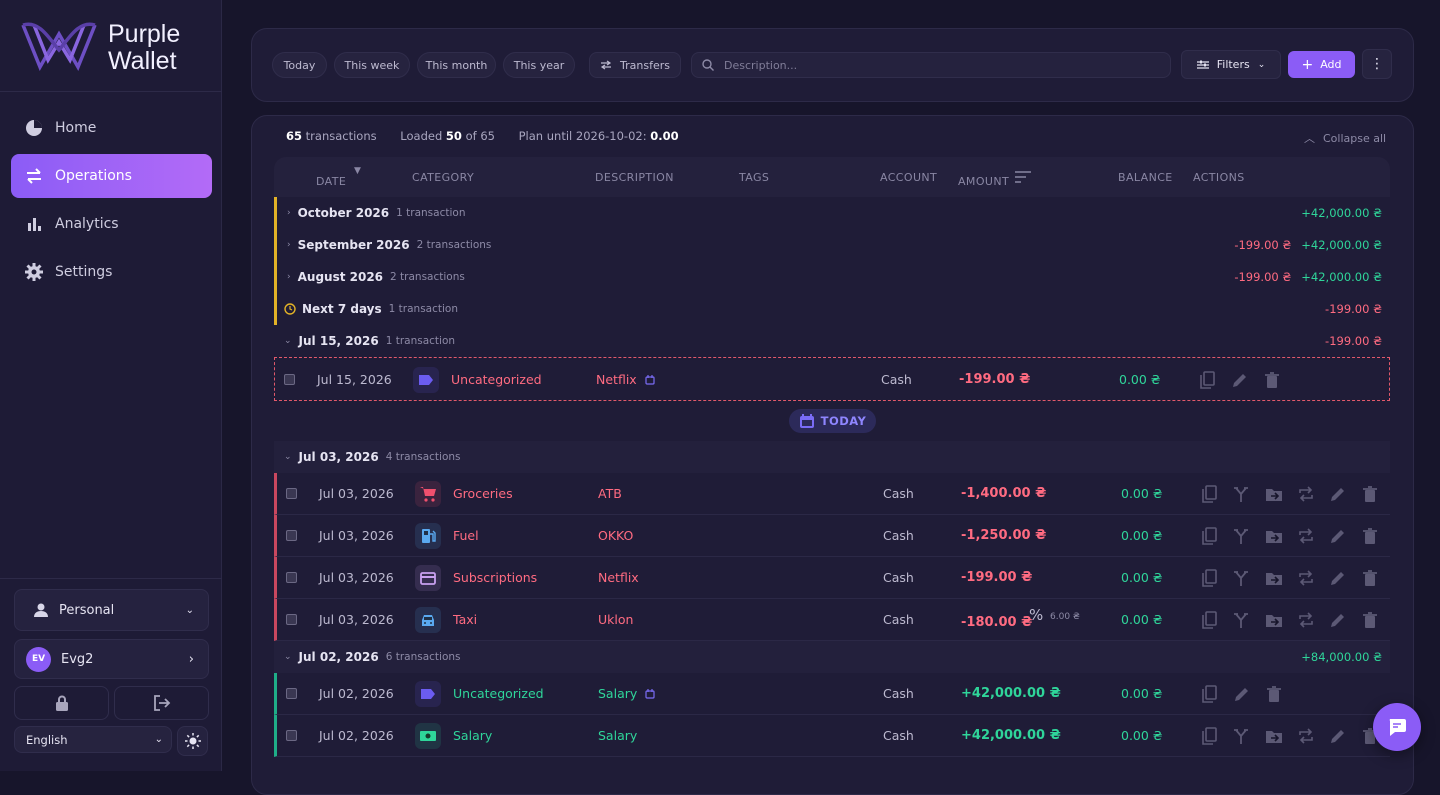 Image resolution: width=1440 pixels, height=795 pixels. What do you see at coordinates (539, 65) in the screenshot?
I see `period-button: This year` at bounding box center [539, 65].